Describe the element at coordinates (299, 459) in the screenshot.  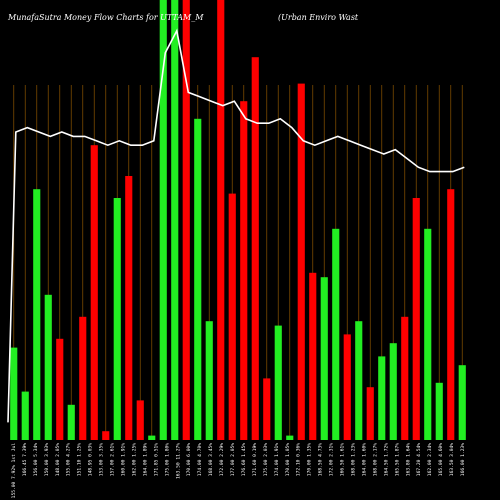
I see `x-tick-label: 172.10 0.36%` at that location.